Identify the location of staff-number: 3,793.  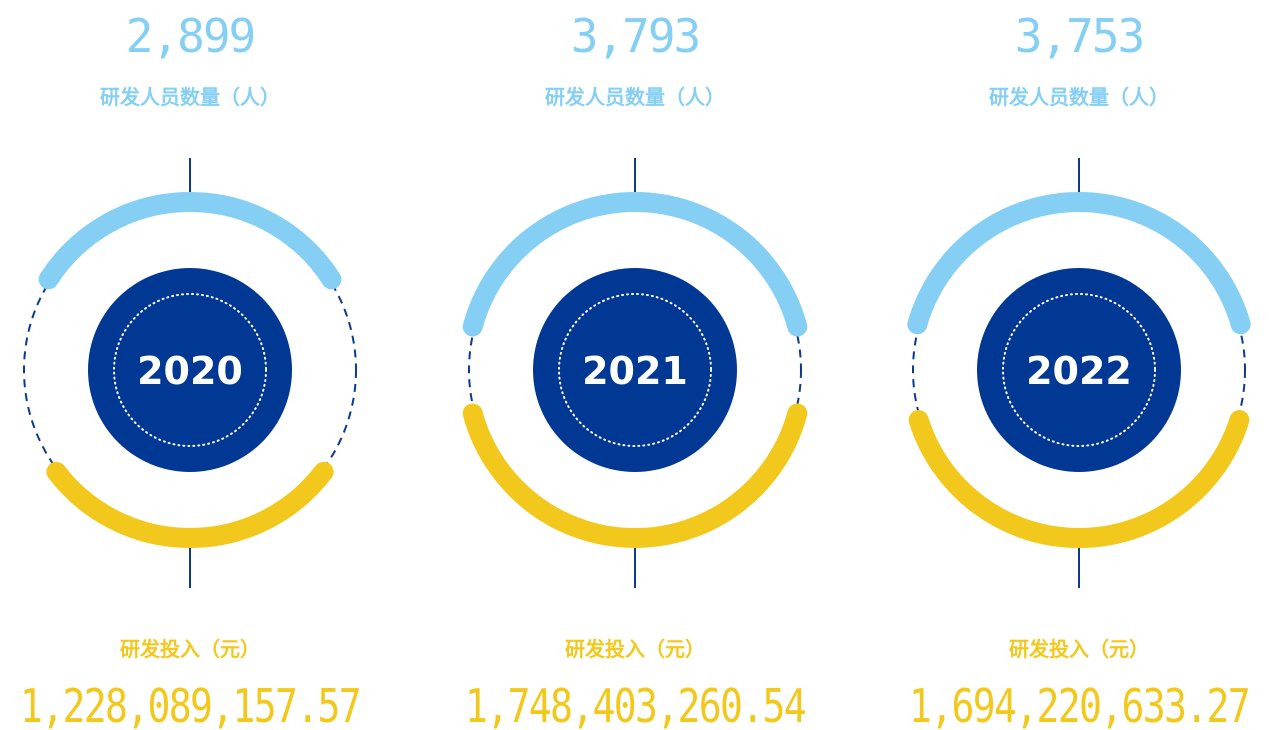
(635, 36).